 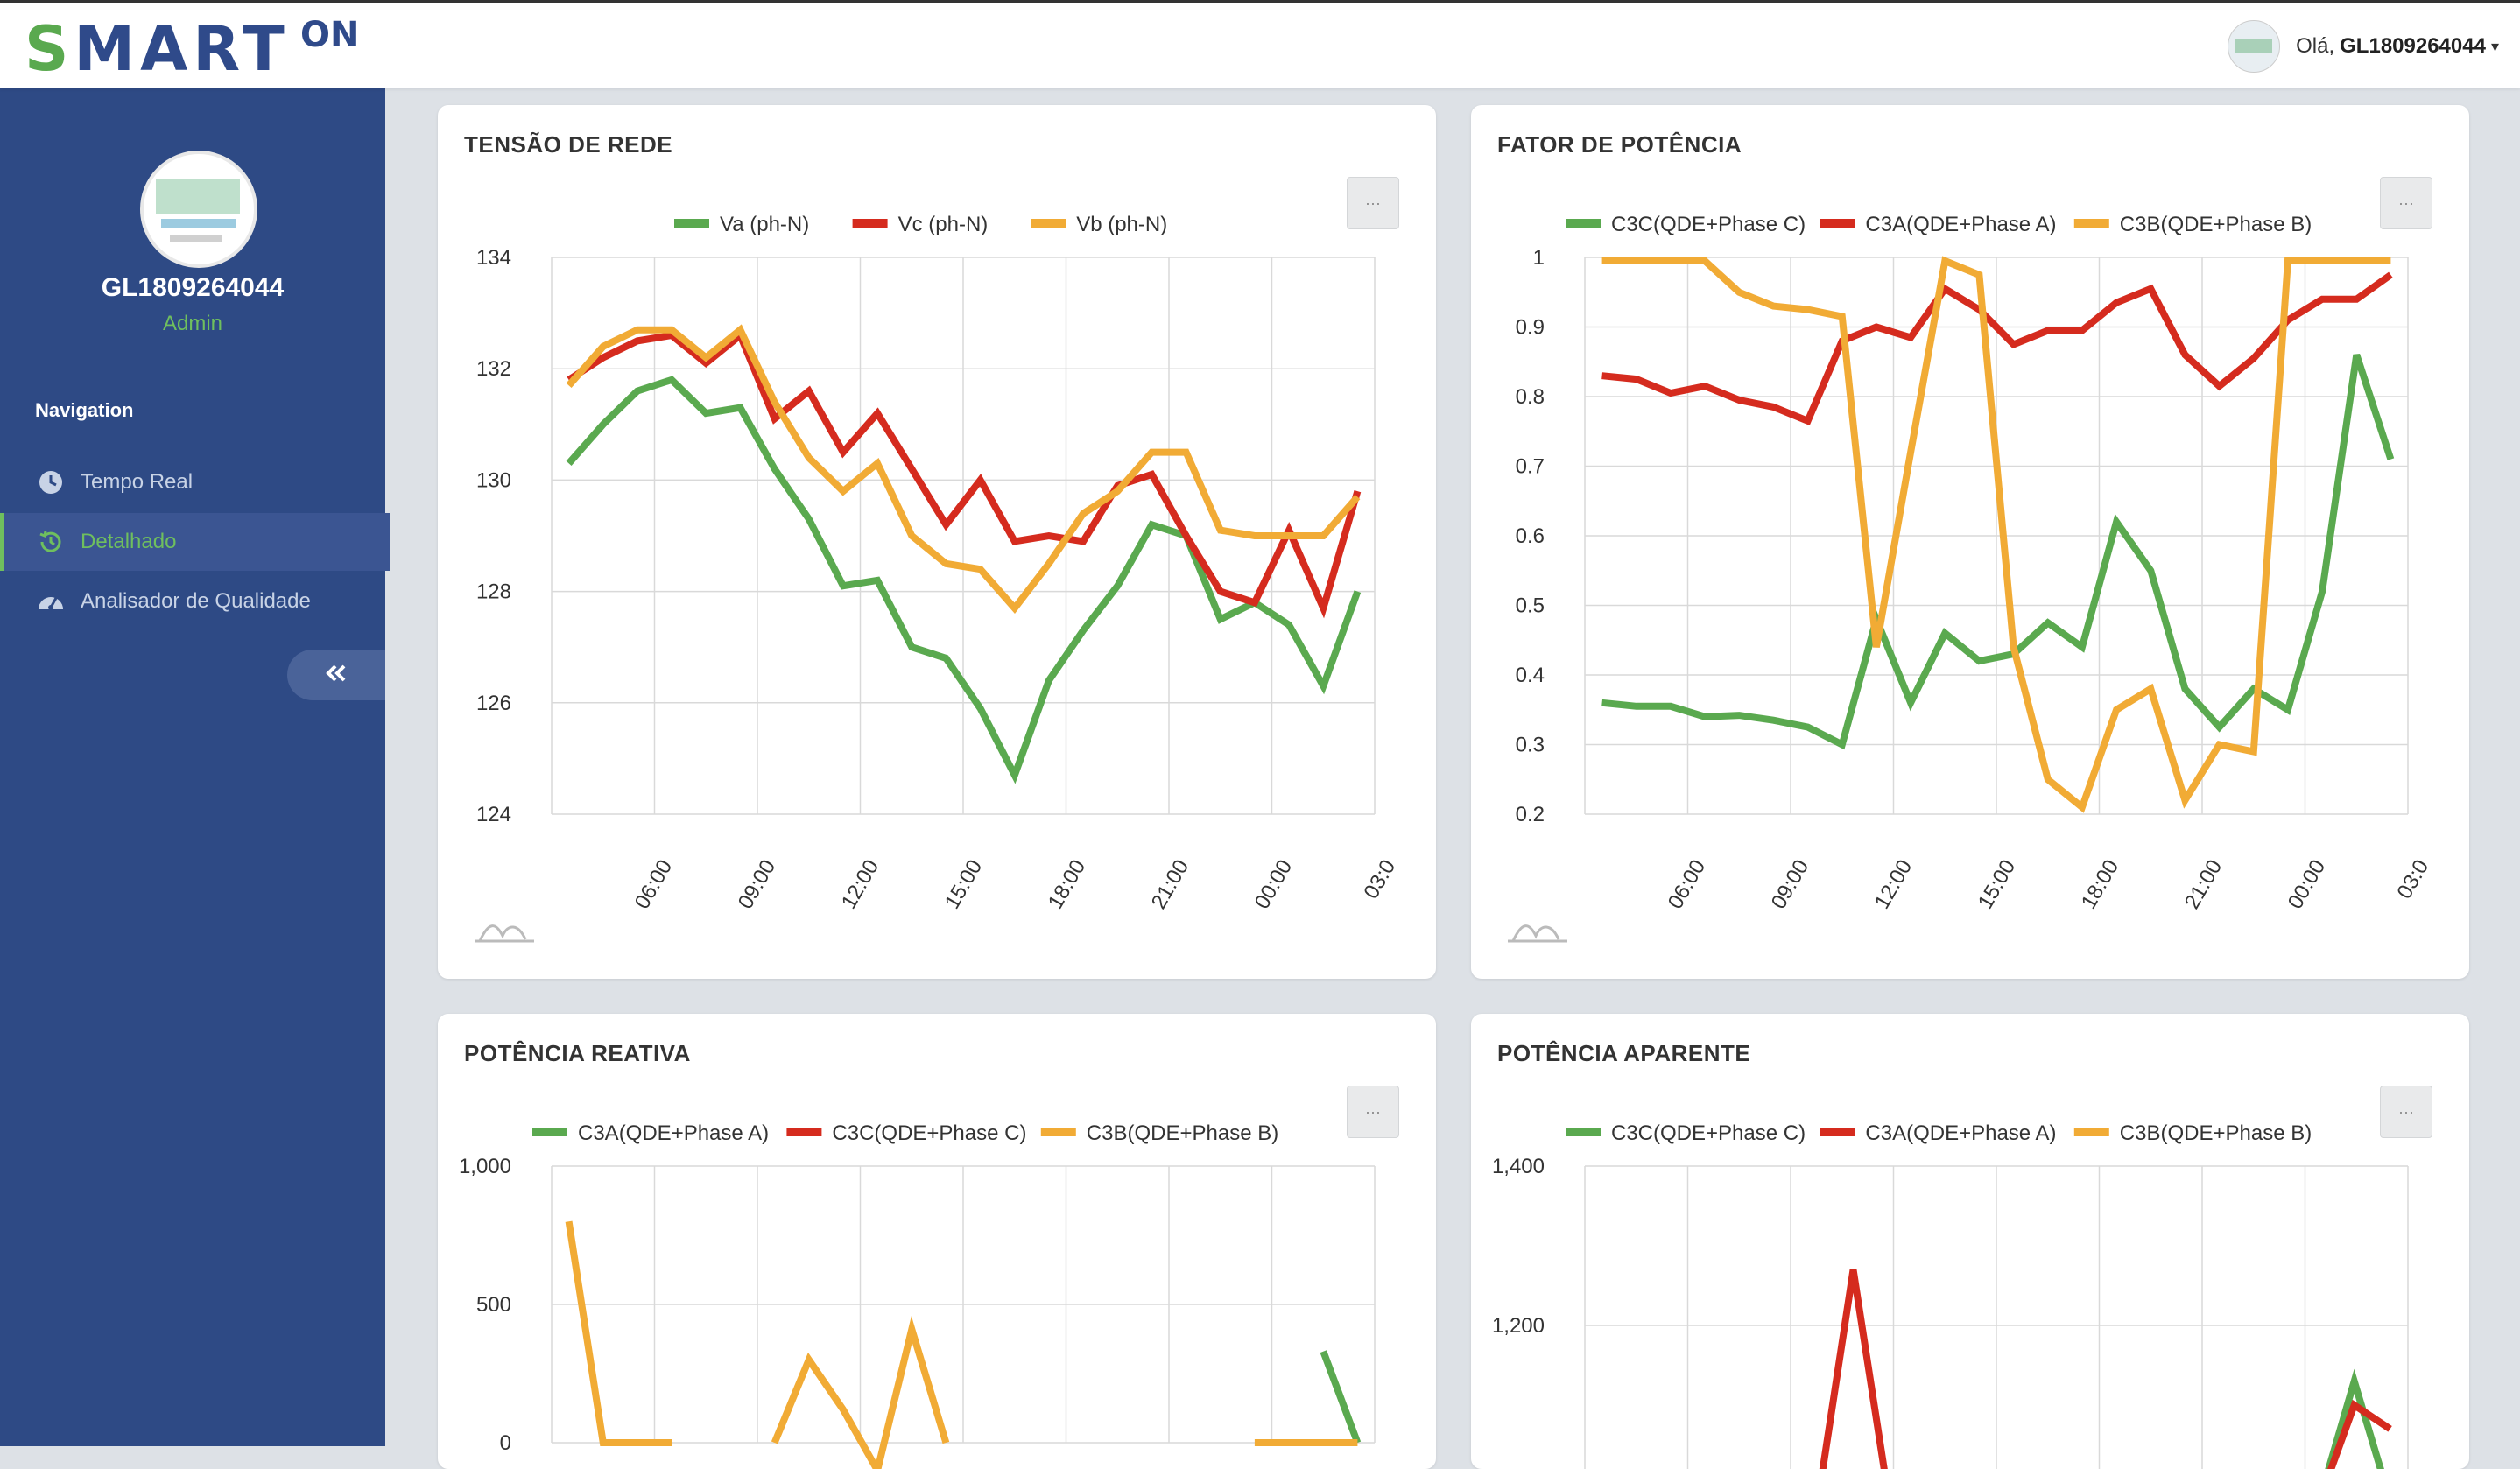 What do you see at coordinates (1530, 467) in the screenshot?
I see `y-tick-label: 0.7` at bounding box center [1530, 467].